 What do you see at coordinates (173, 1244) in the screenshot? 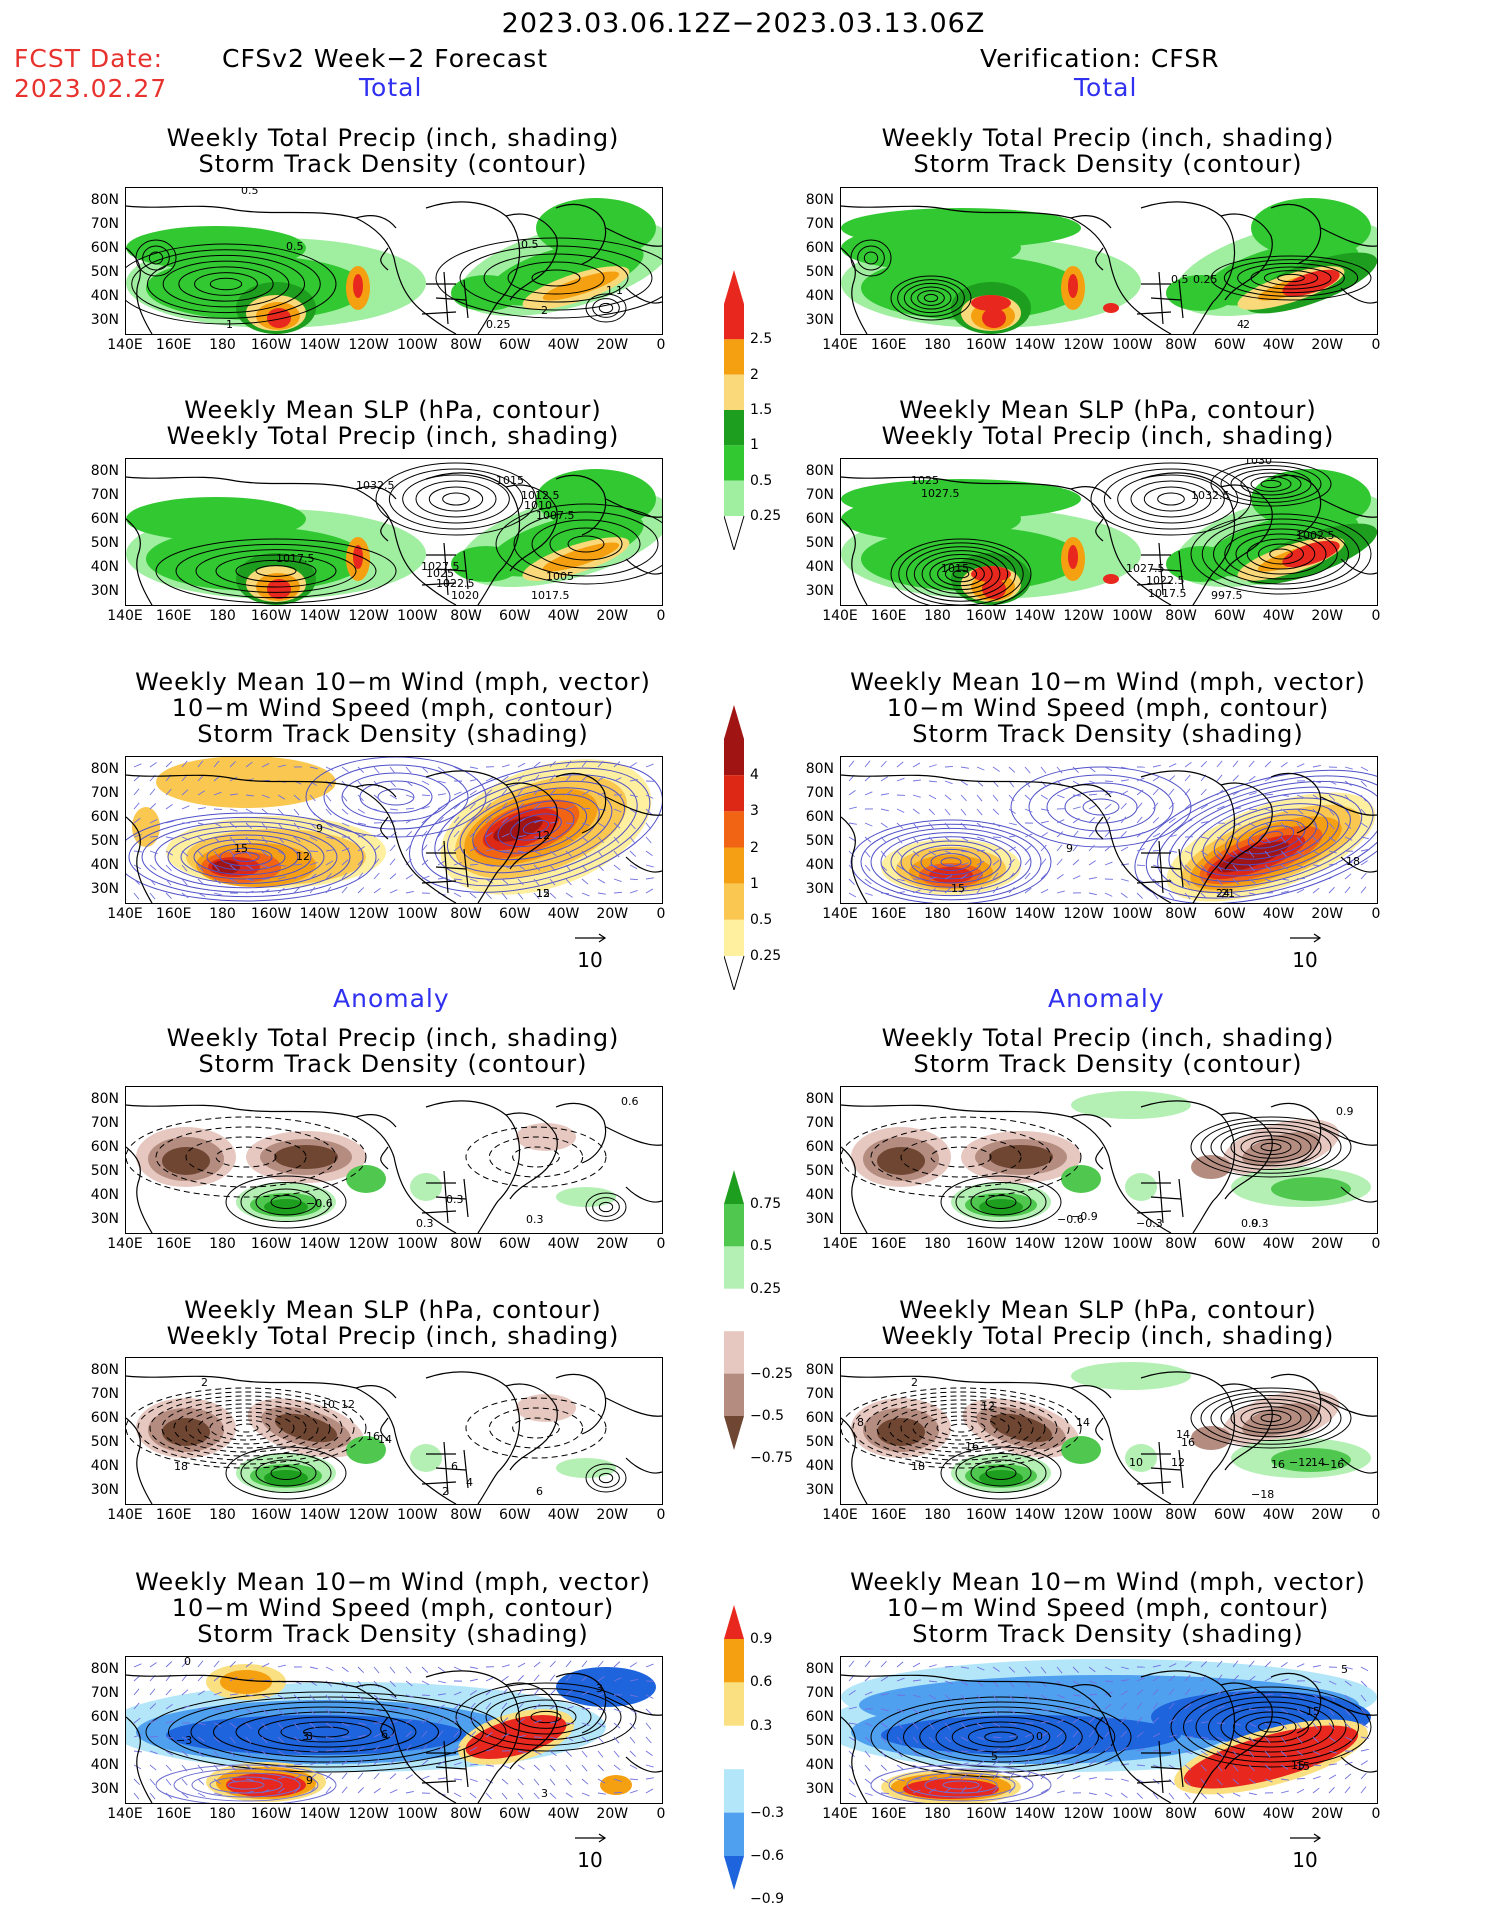
I see `lon-tick-label: 160E` at bounding box center [173, 1244].